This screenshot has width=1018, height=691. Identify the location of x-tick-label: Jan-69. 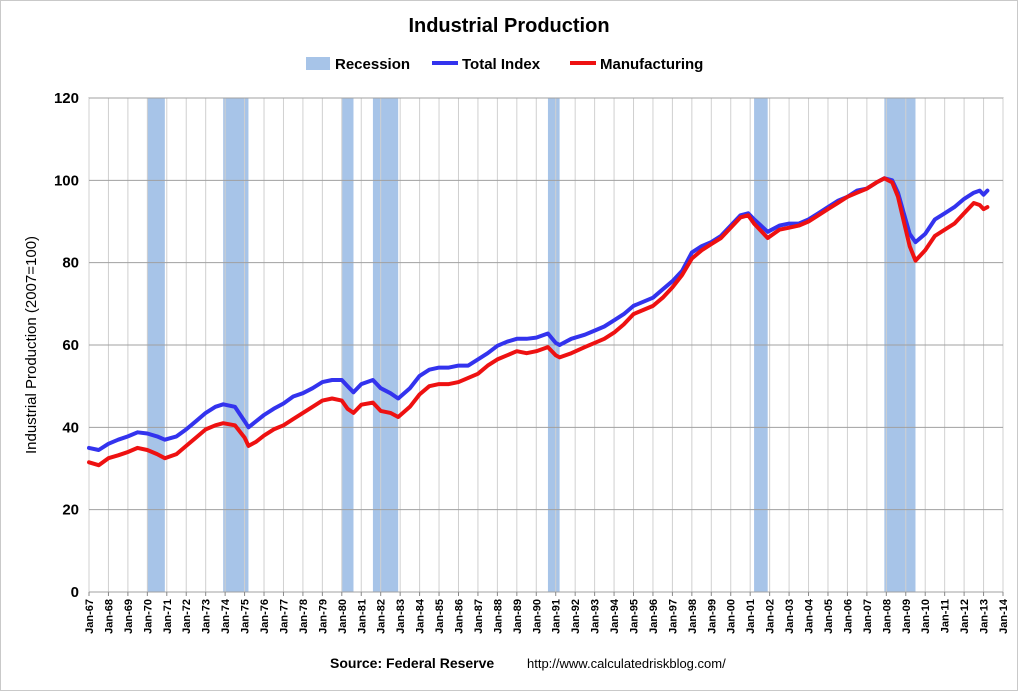
(129, 616).